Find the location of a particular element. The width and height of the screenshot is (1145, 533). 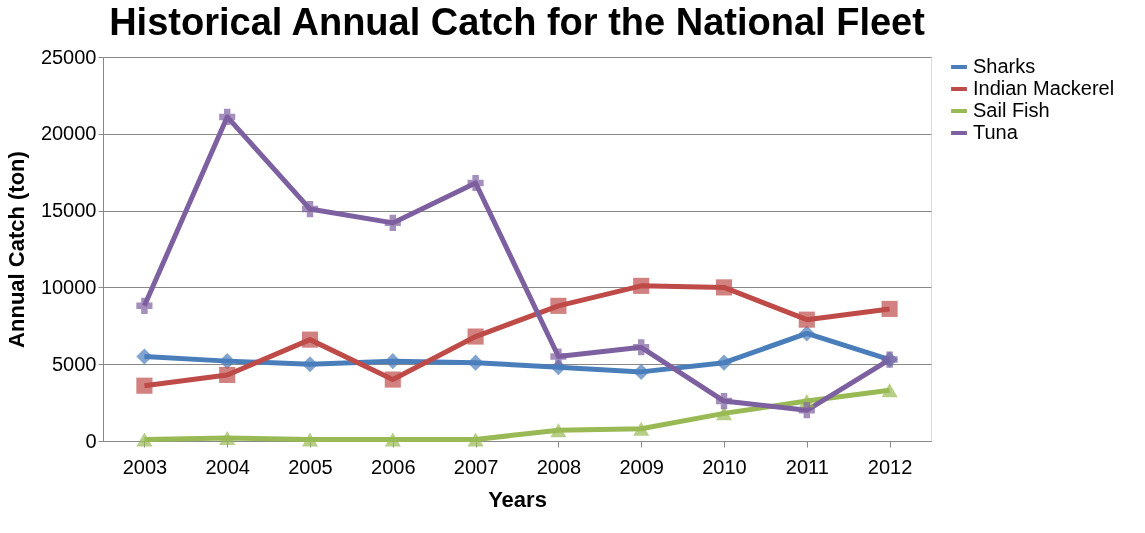

x-tick-label: 2005 is located at coordinates (310, 466).